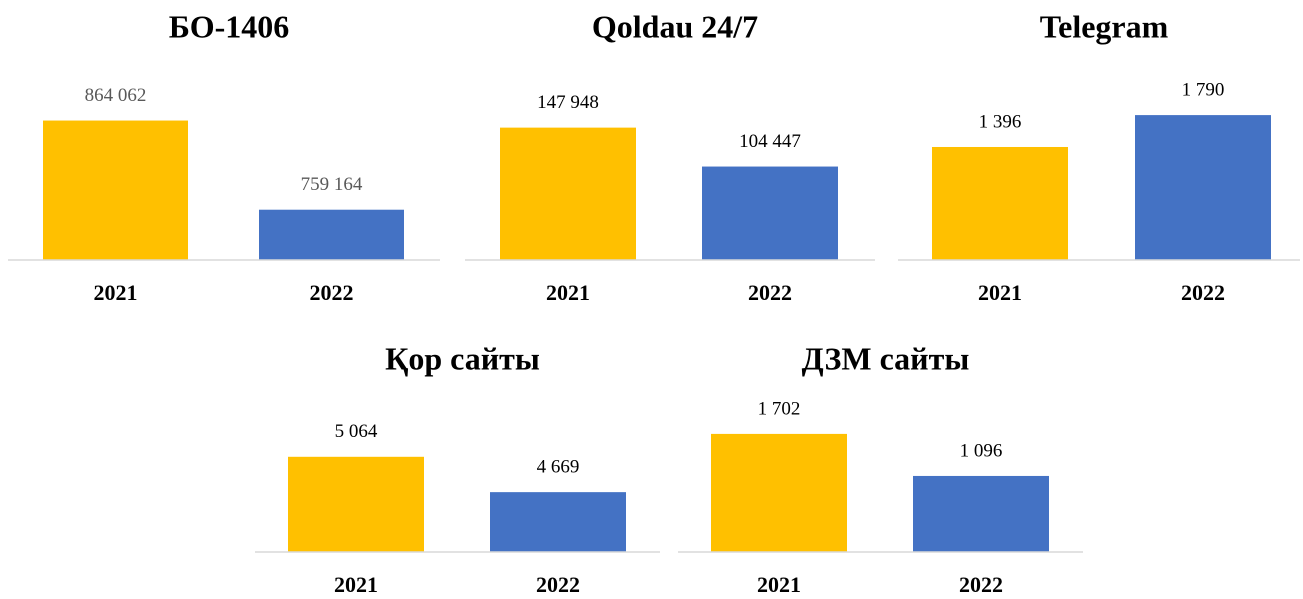 The height and width of the screenshot is (599, 1303). I want to click on value-label: 4 669, so click(558, 467).